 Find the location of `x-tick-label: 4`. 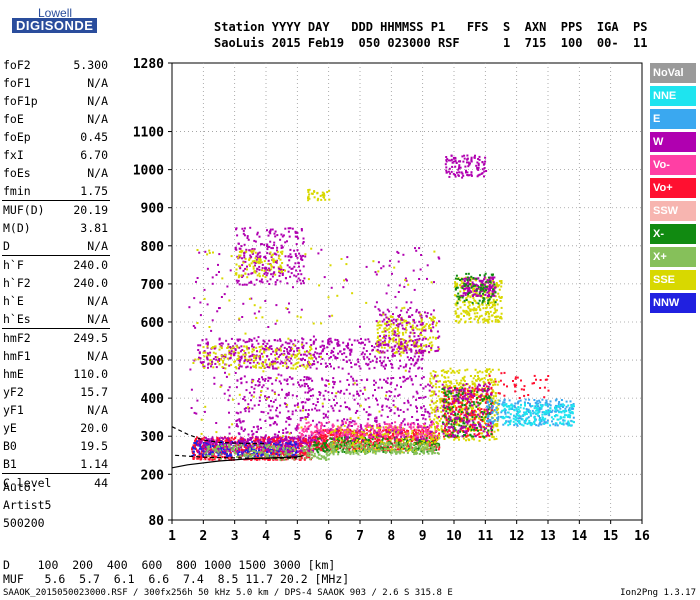

x-tick-label: 4 is located at coordinates (266, 536).